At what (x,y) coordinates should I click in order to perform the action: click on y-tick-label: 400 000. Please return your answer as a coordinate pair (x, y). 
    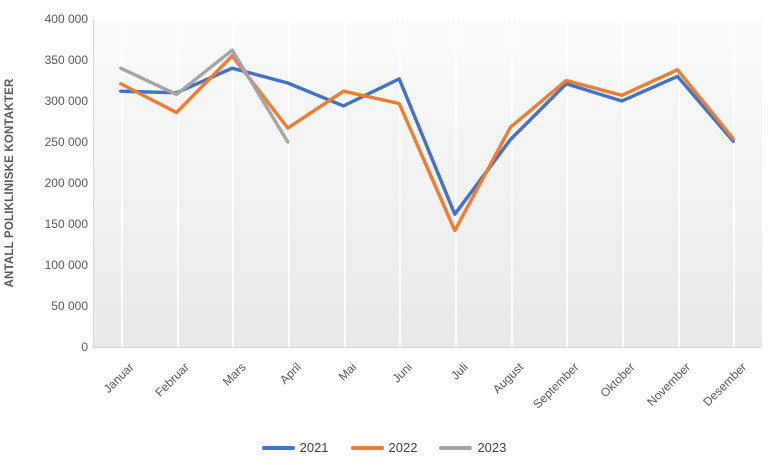
    Looking at the image, I should click on (66, 19).